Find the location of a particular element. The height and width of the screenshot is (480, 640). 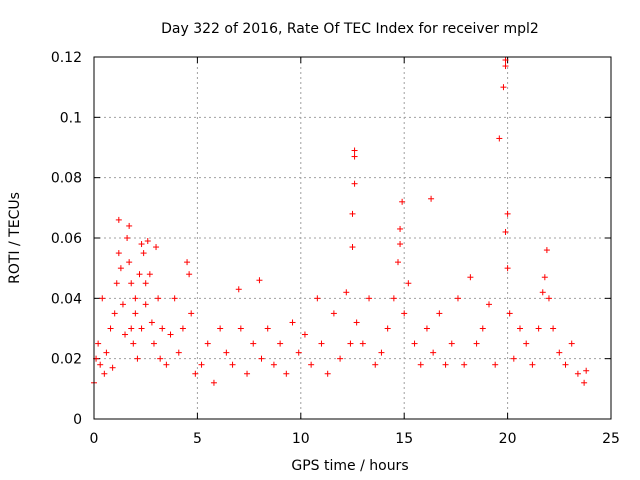

x-tick-label: 25 is located at coordinates (611, 439).